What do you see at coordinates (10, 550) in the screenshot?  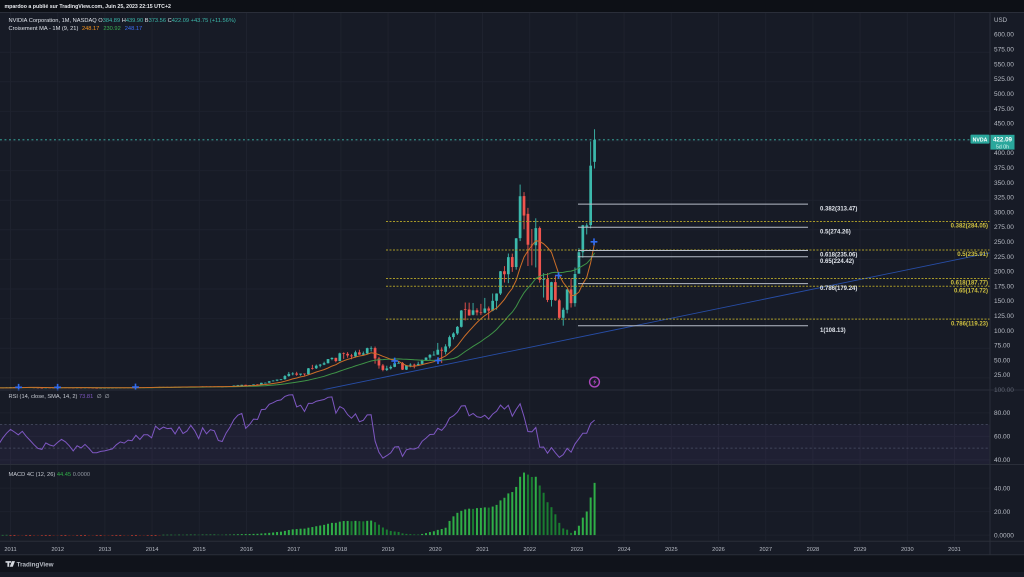 I see `svg-text: 2011` at bounding box center [10, 550].